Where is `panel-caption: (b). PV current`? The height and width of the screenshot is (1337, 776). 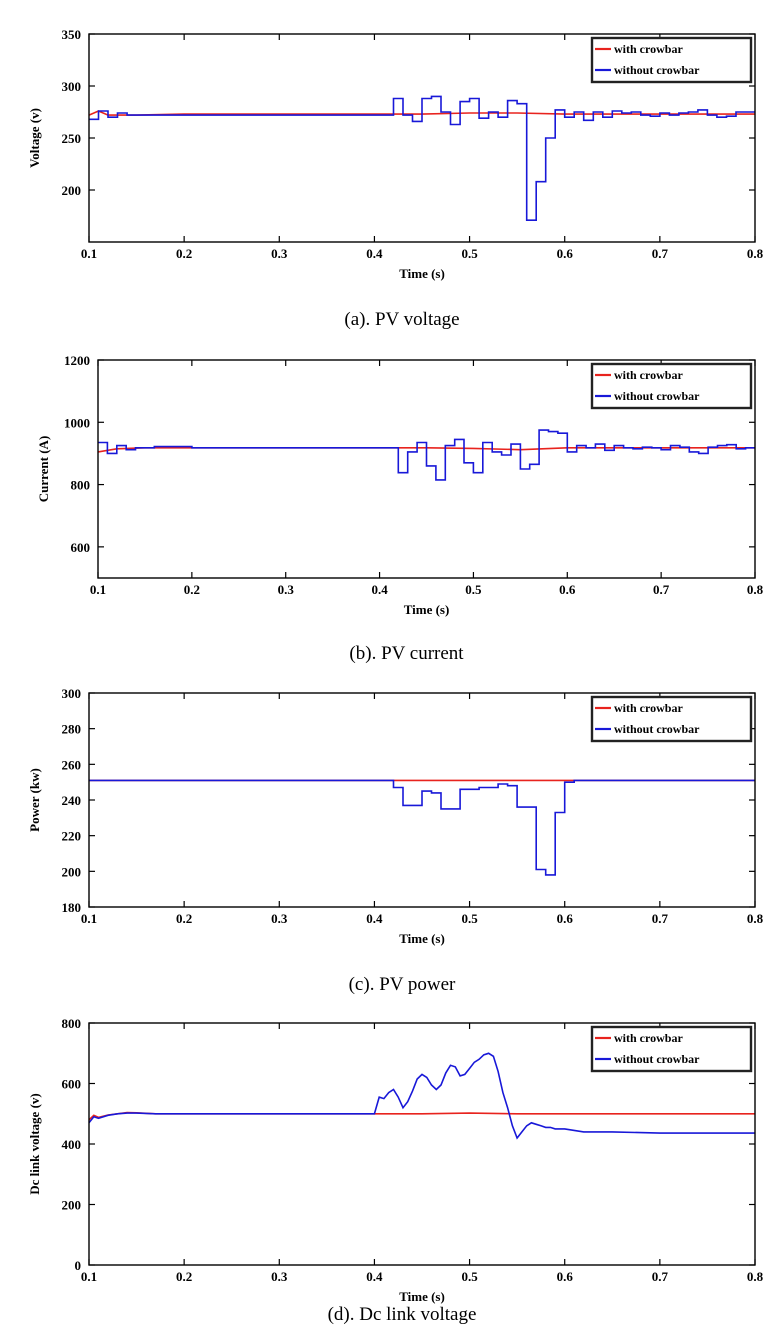 panel-caption: (b). PV current is located at coordinates (406, 653).